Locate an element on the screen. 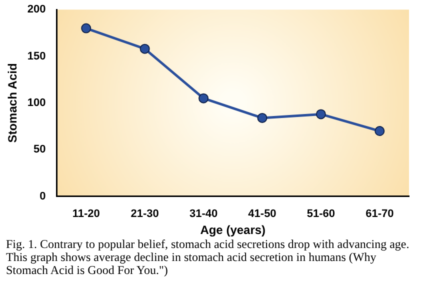 This screenshot has height=292, width=423. y-tick-label: 50 is located at coordinates (40, 150).